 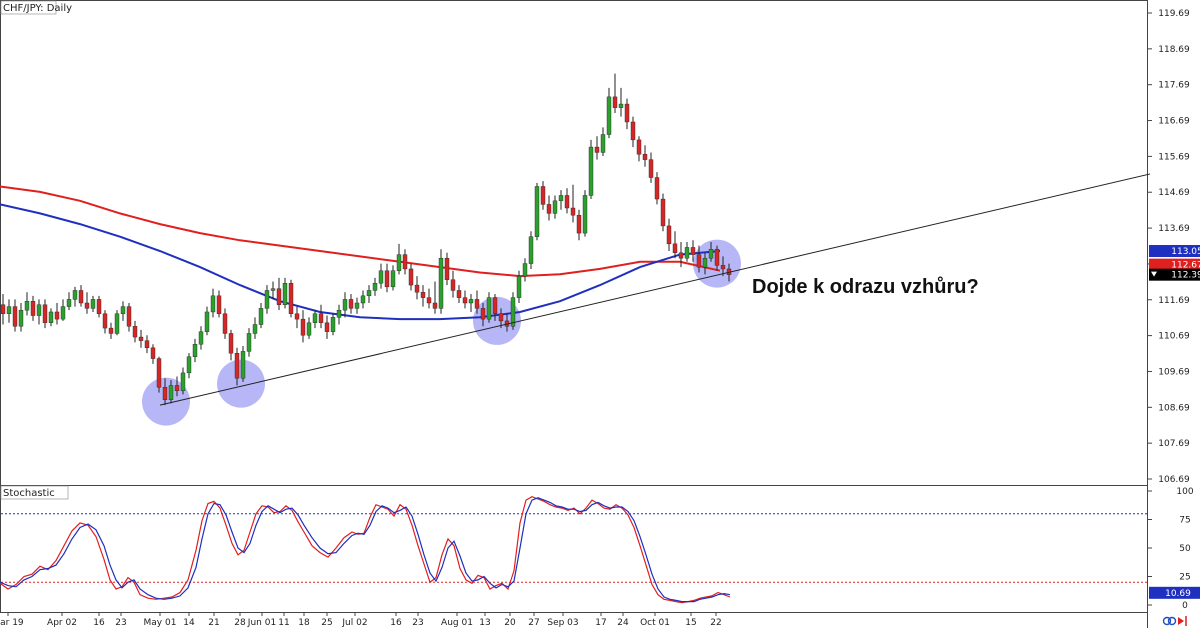 I want to click on stochastic-axis-label: 100, so click(x=1184, y=492).